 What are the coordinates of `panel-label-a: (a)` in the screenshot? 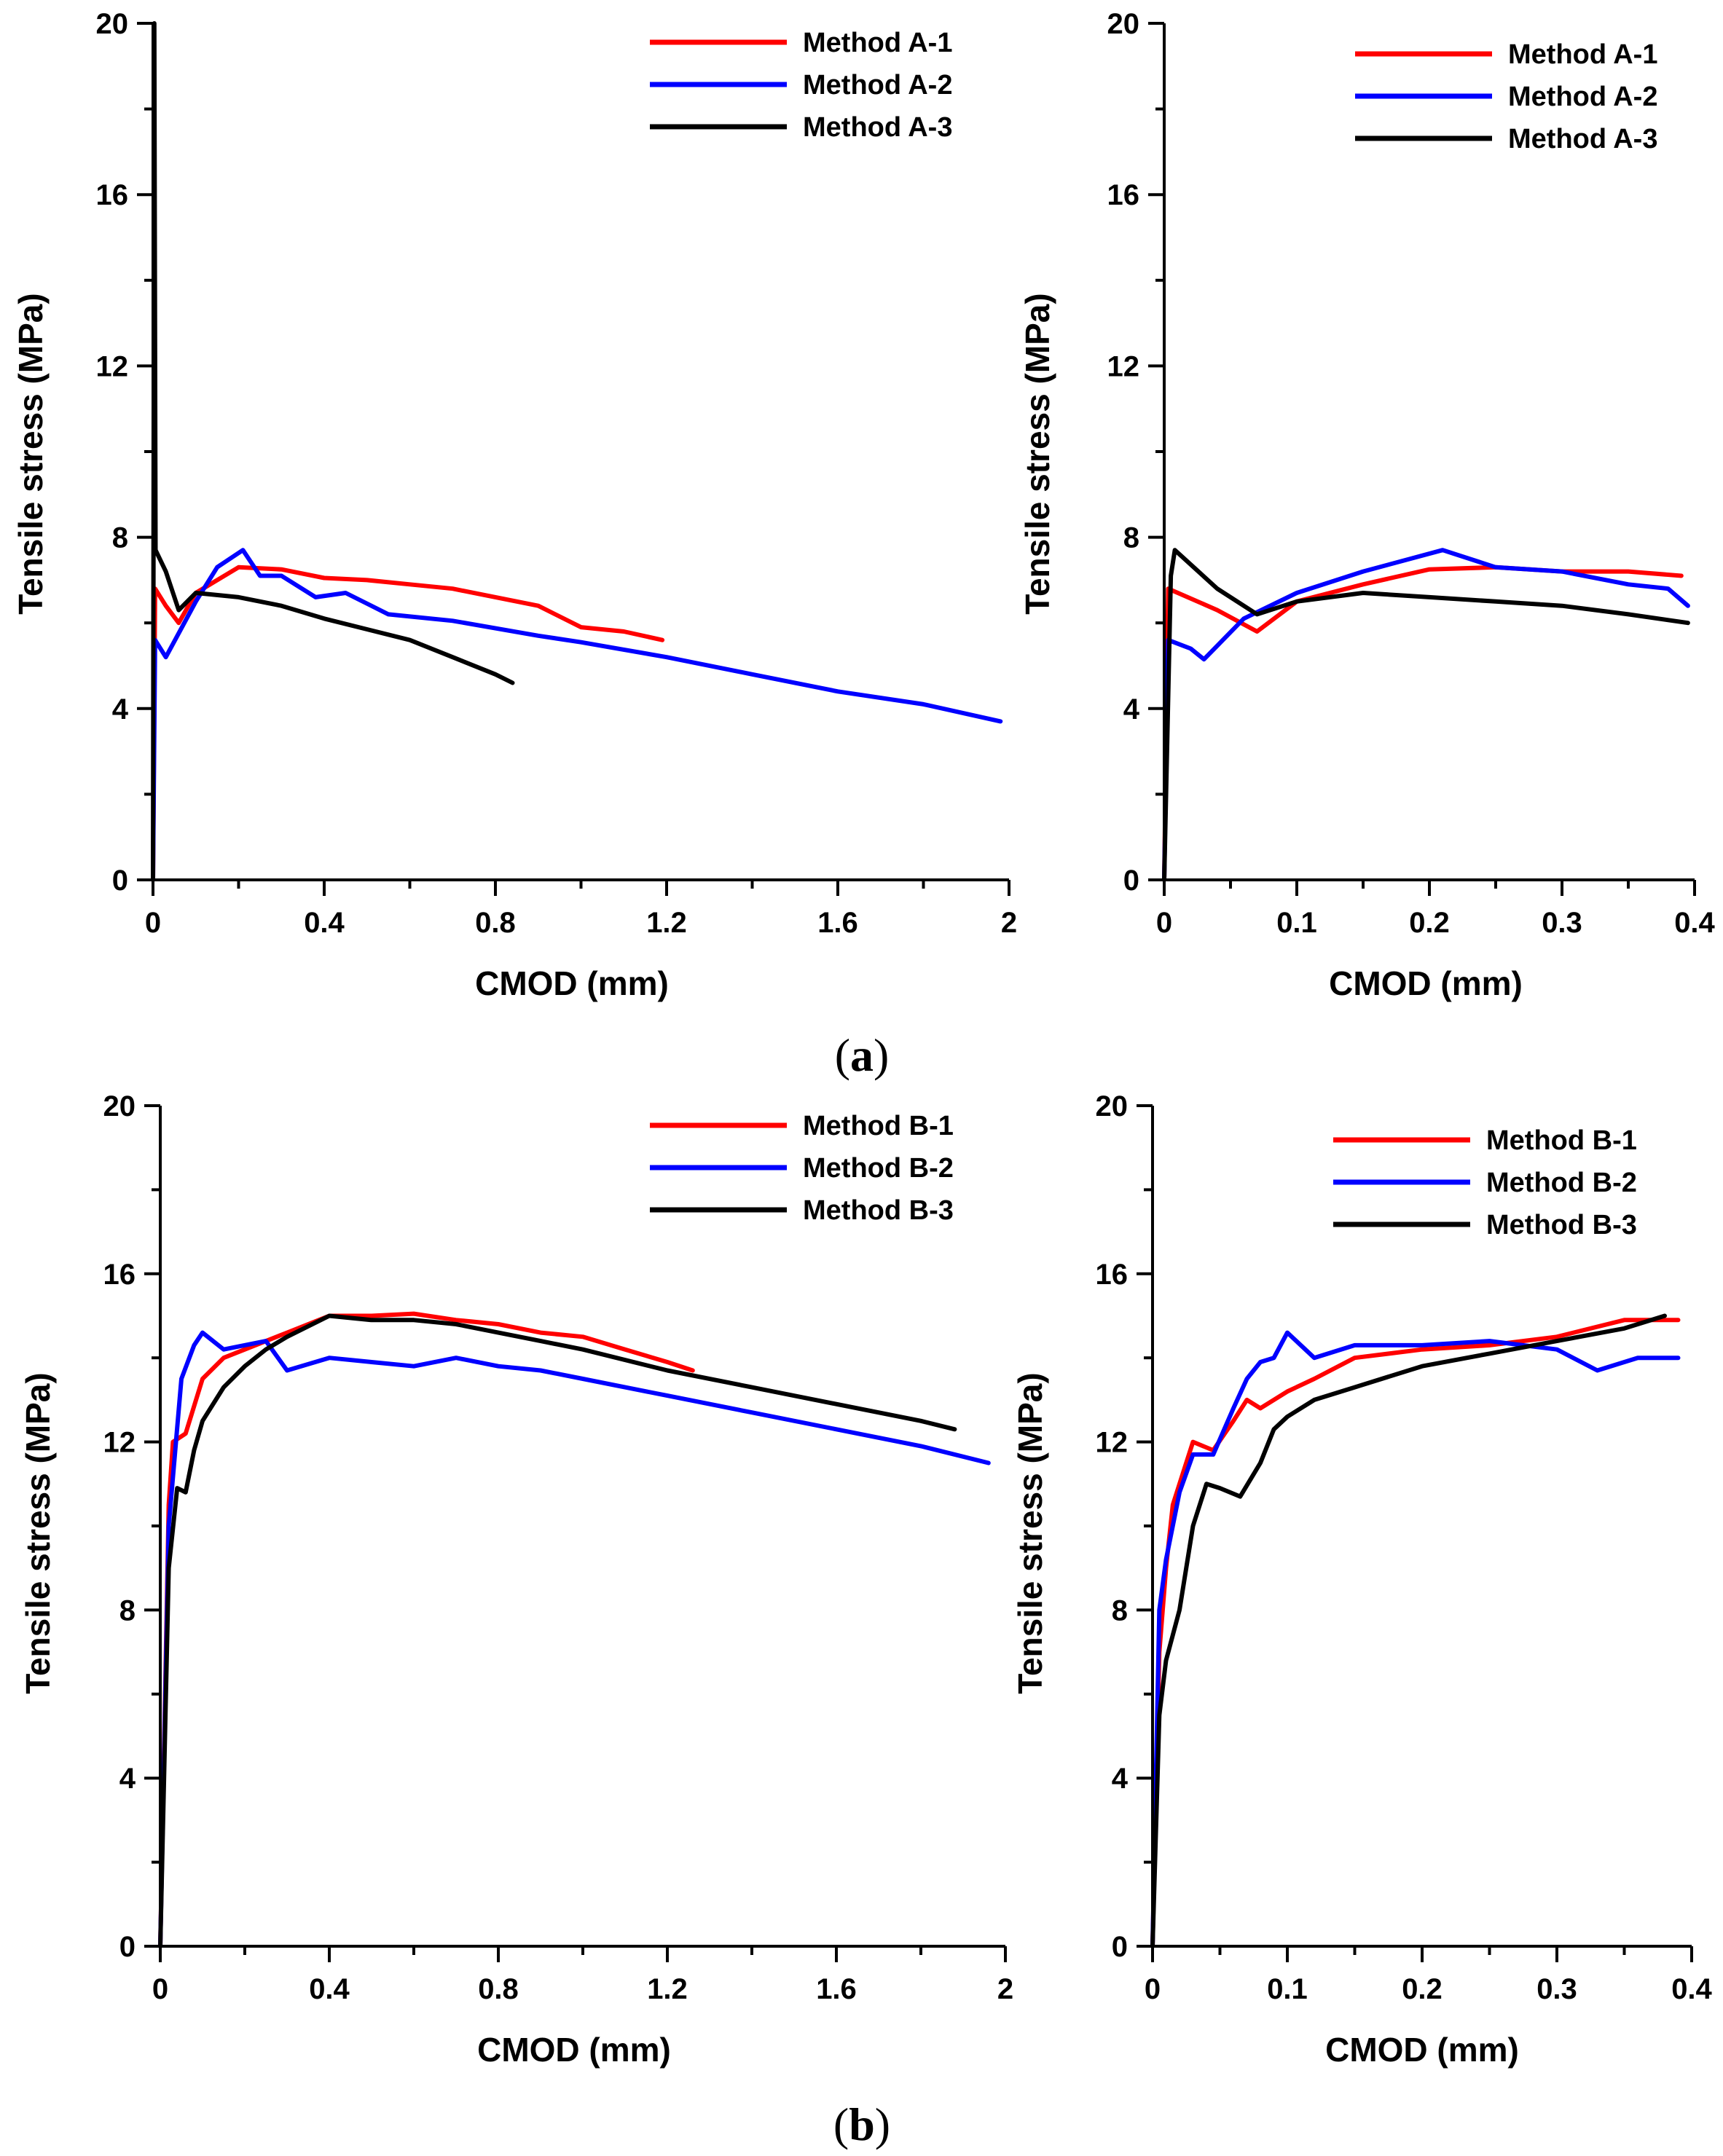 It's located at (862, 1055).